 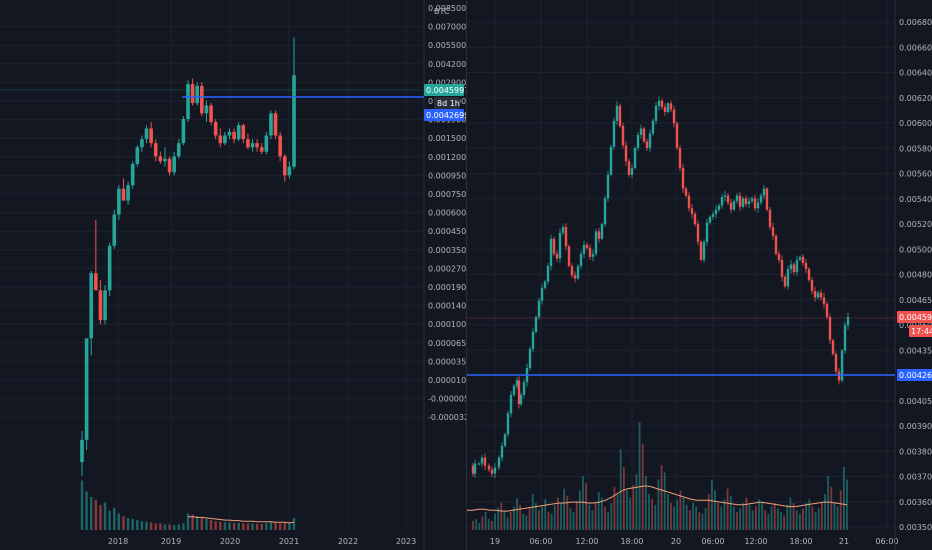 I want to click on line-price-text: 0.0042699, so click(x=446, y=115).